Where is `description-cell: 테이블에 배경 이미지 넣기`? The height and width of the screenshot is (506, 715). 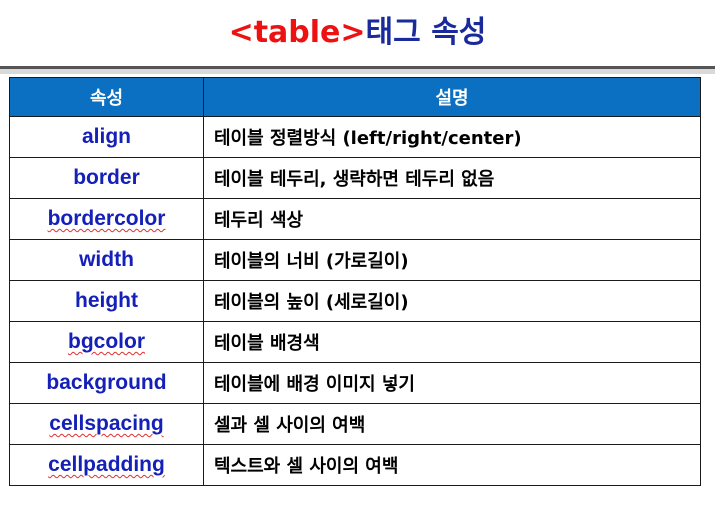
description-cell: 테이블에 배경 이미지 넣기 is located at coordinates (452, 383).